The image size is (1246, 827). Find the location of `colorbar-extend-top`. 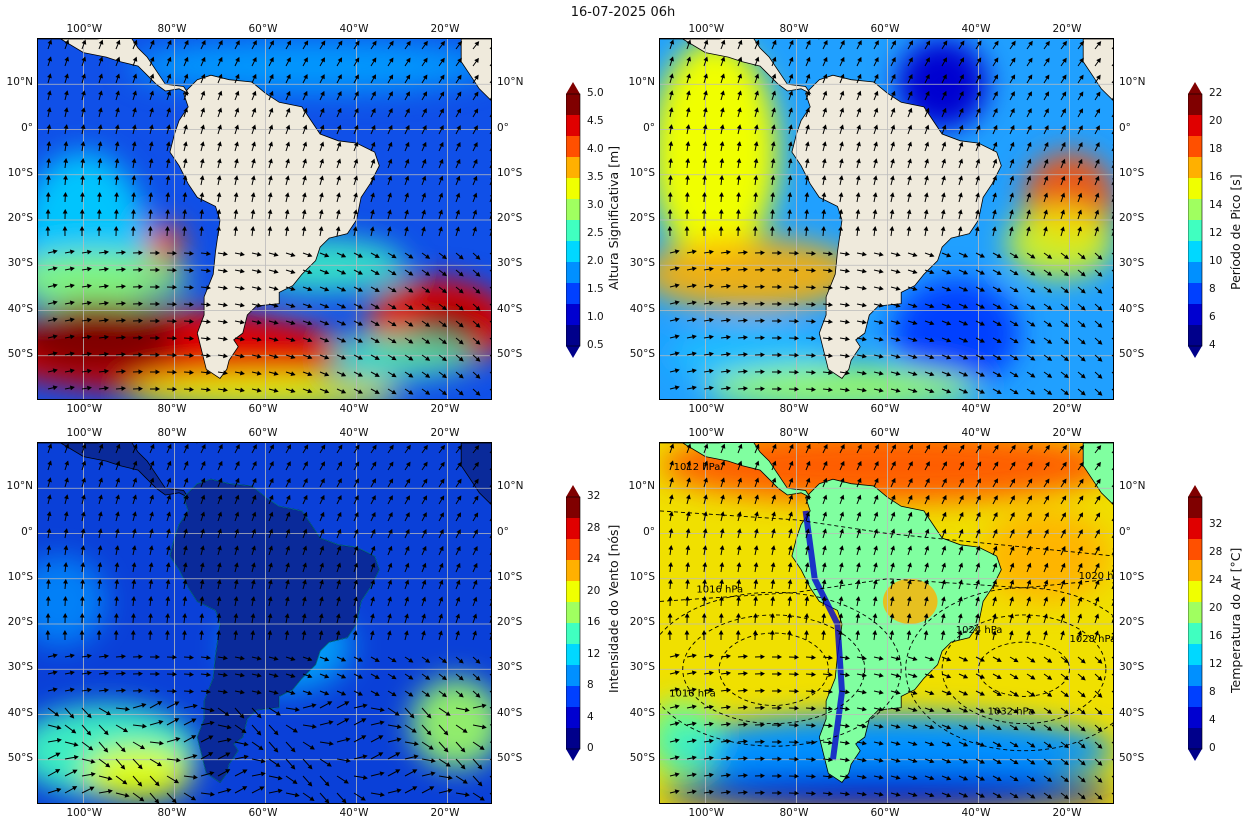

colorbar-extend-top is located at coordinates (573, 88).